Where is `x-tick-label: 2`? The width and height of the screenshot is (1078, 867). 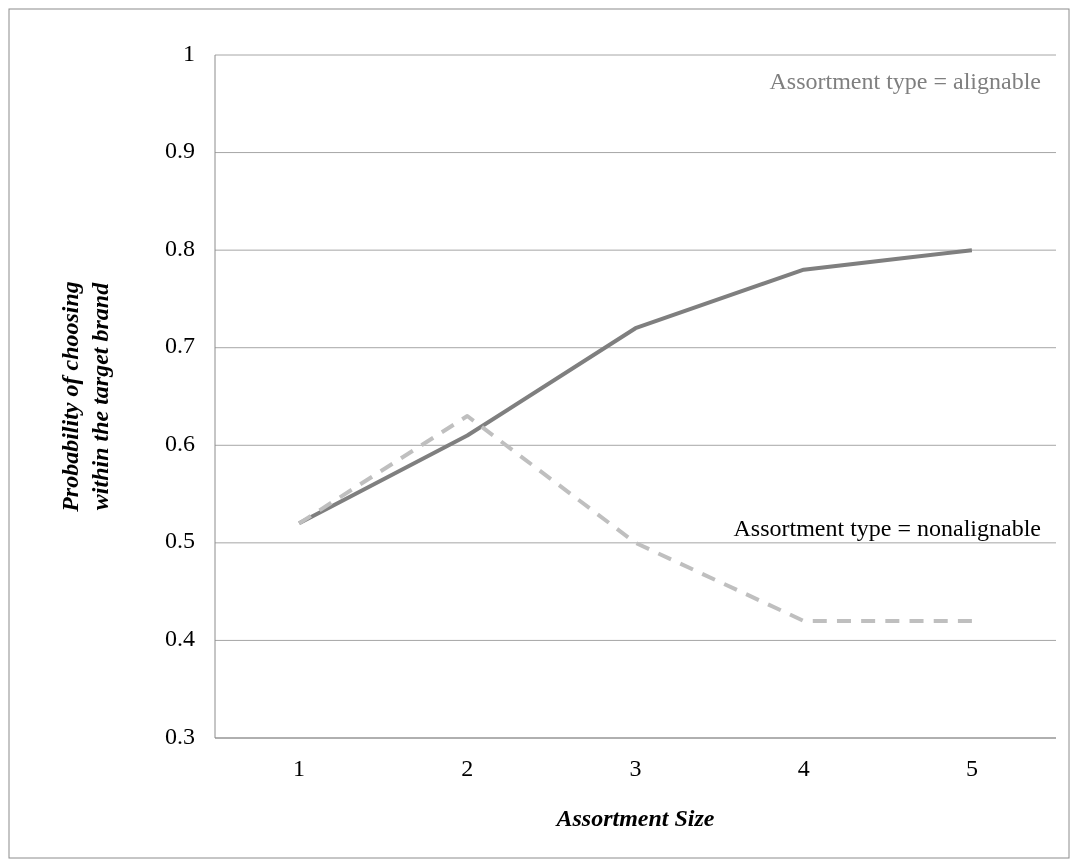 x-tick-label: 2 is located at coordinates (467, 767).